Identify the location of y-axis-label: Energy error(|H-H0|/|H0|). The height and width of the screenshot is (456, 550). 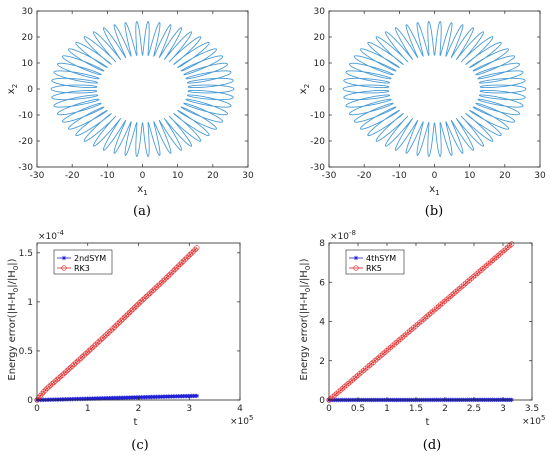
(305, 319).